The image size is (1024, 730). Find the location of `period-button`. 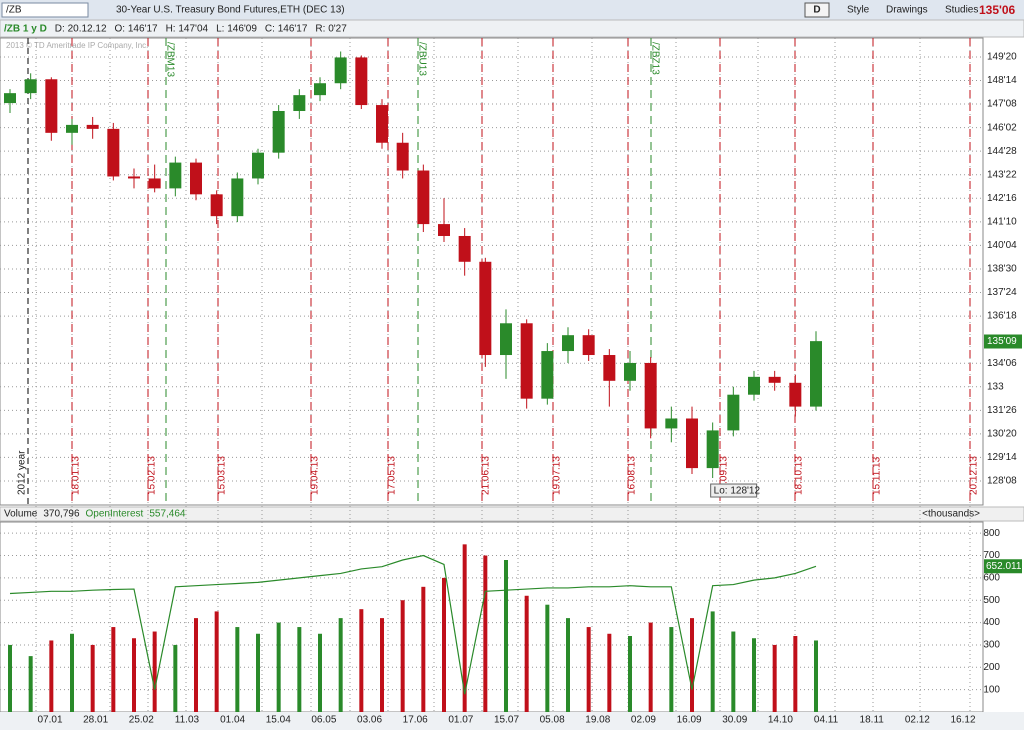

period-button is located at coordinates (817, 10).